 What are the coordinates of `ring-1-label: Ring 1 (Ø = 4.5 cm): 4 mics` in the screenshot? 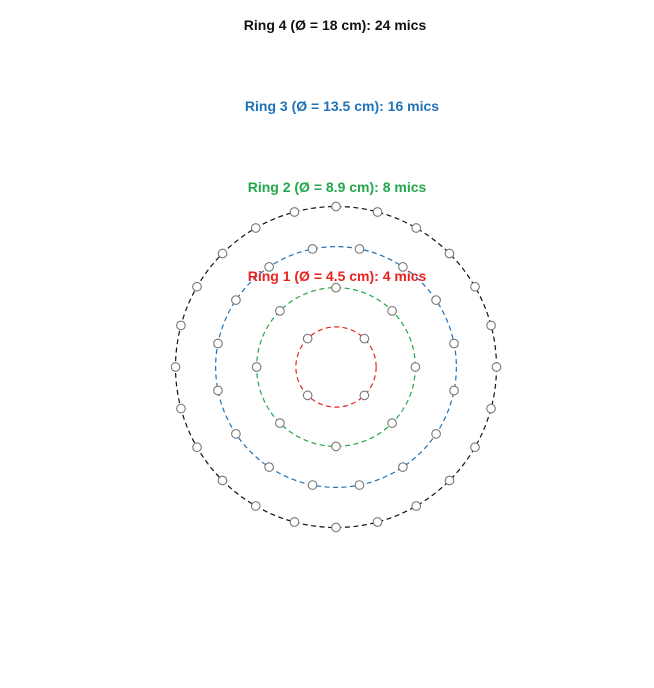 It's located at (337, 276).